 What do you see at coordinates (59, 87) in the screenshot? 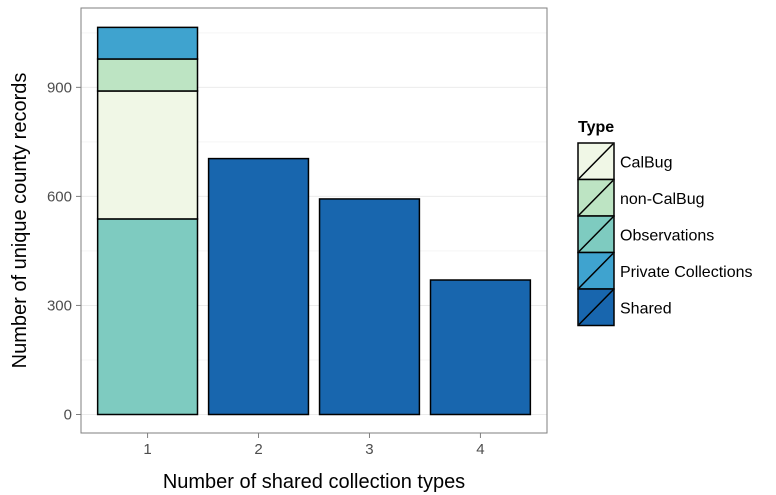
I see `y-tick-label: 900` at bounding box center [59, 87].